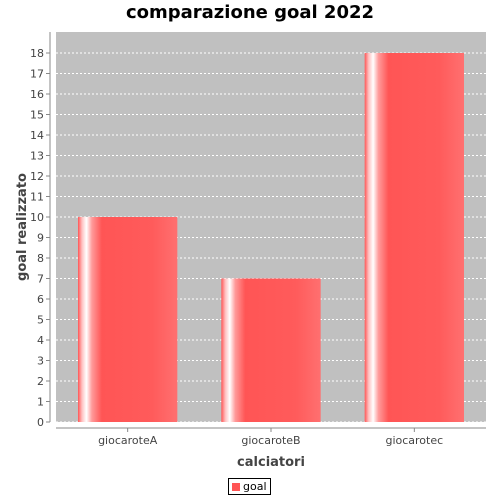 This screenshot has width=500, height=500. What do you see at coordinates (271, 350) in the screenshot?
I see `bar-giocaroteB` at bounding box center [271, 350].